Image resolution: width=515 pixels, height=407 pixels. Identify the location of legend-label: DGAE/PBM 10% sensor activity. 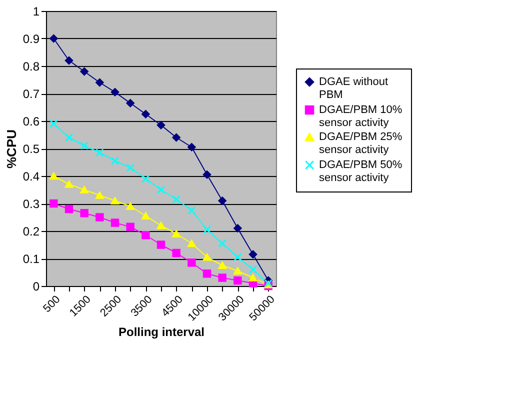
(360, 116).